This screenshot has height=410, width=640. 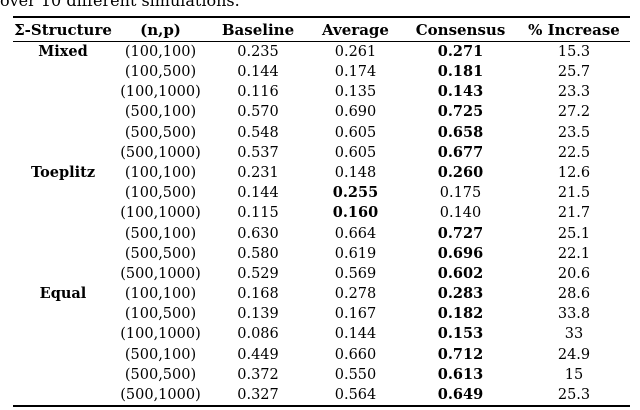 What do you see at coordinates (574, 193) in the screenshot?
I see `increase-cell: 21.5` at bounding box center [574, 193].